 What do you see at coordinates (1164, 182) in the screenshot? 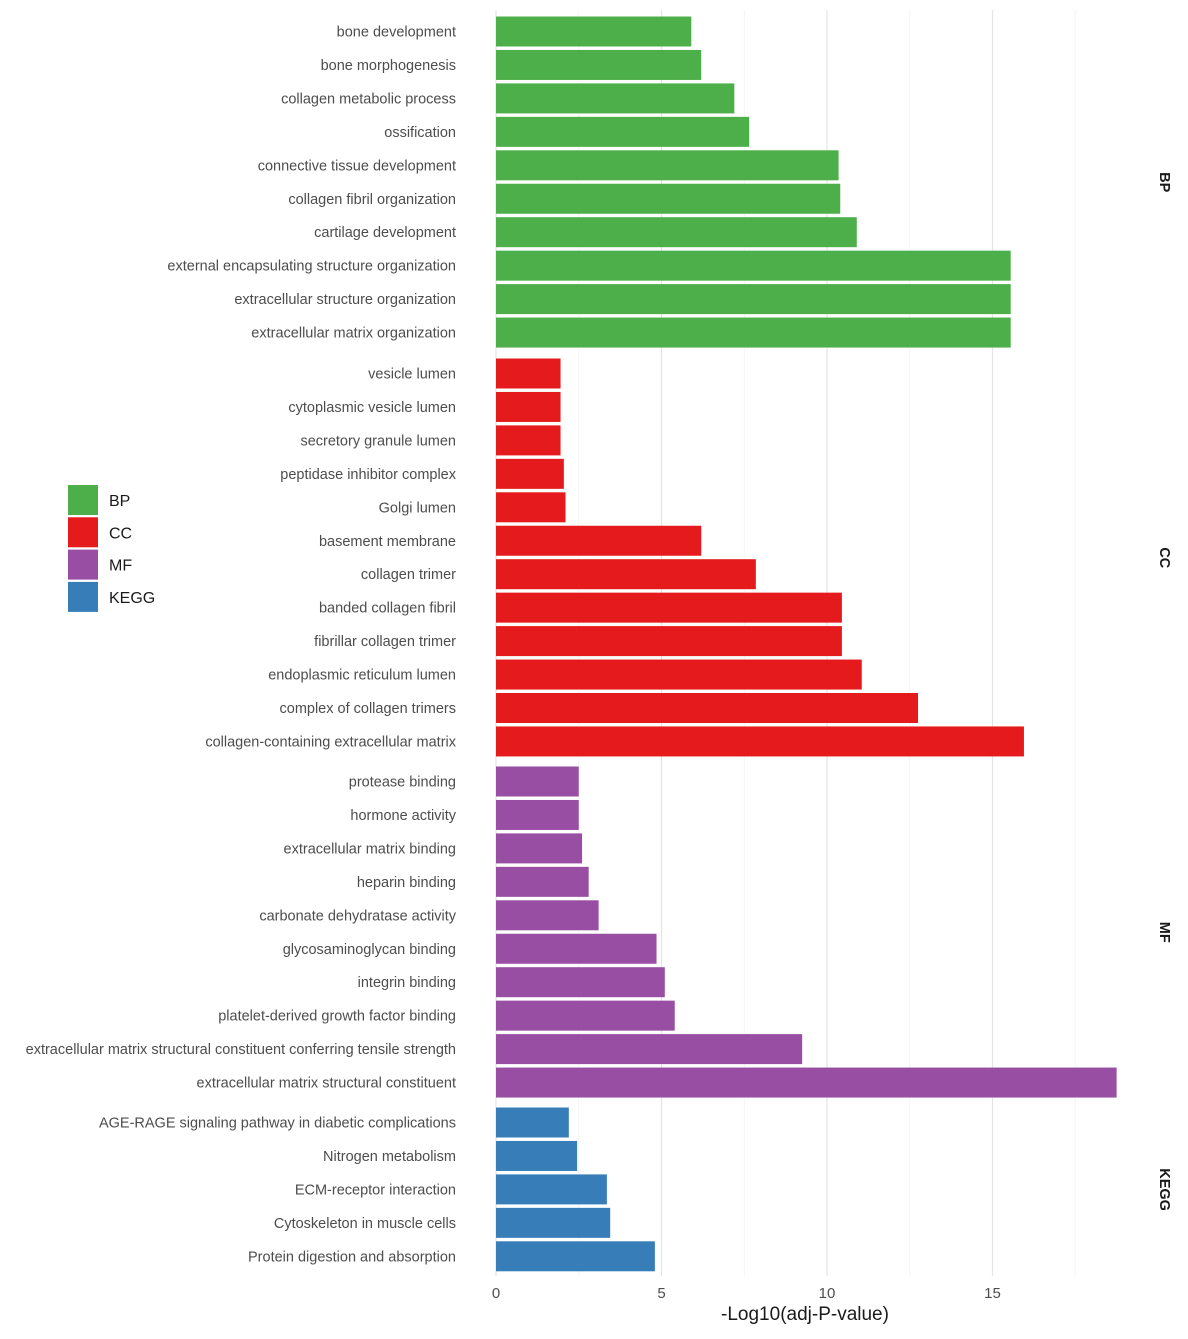
I see `facet-strip-bp: BP` at bounding box center [1164, 182].